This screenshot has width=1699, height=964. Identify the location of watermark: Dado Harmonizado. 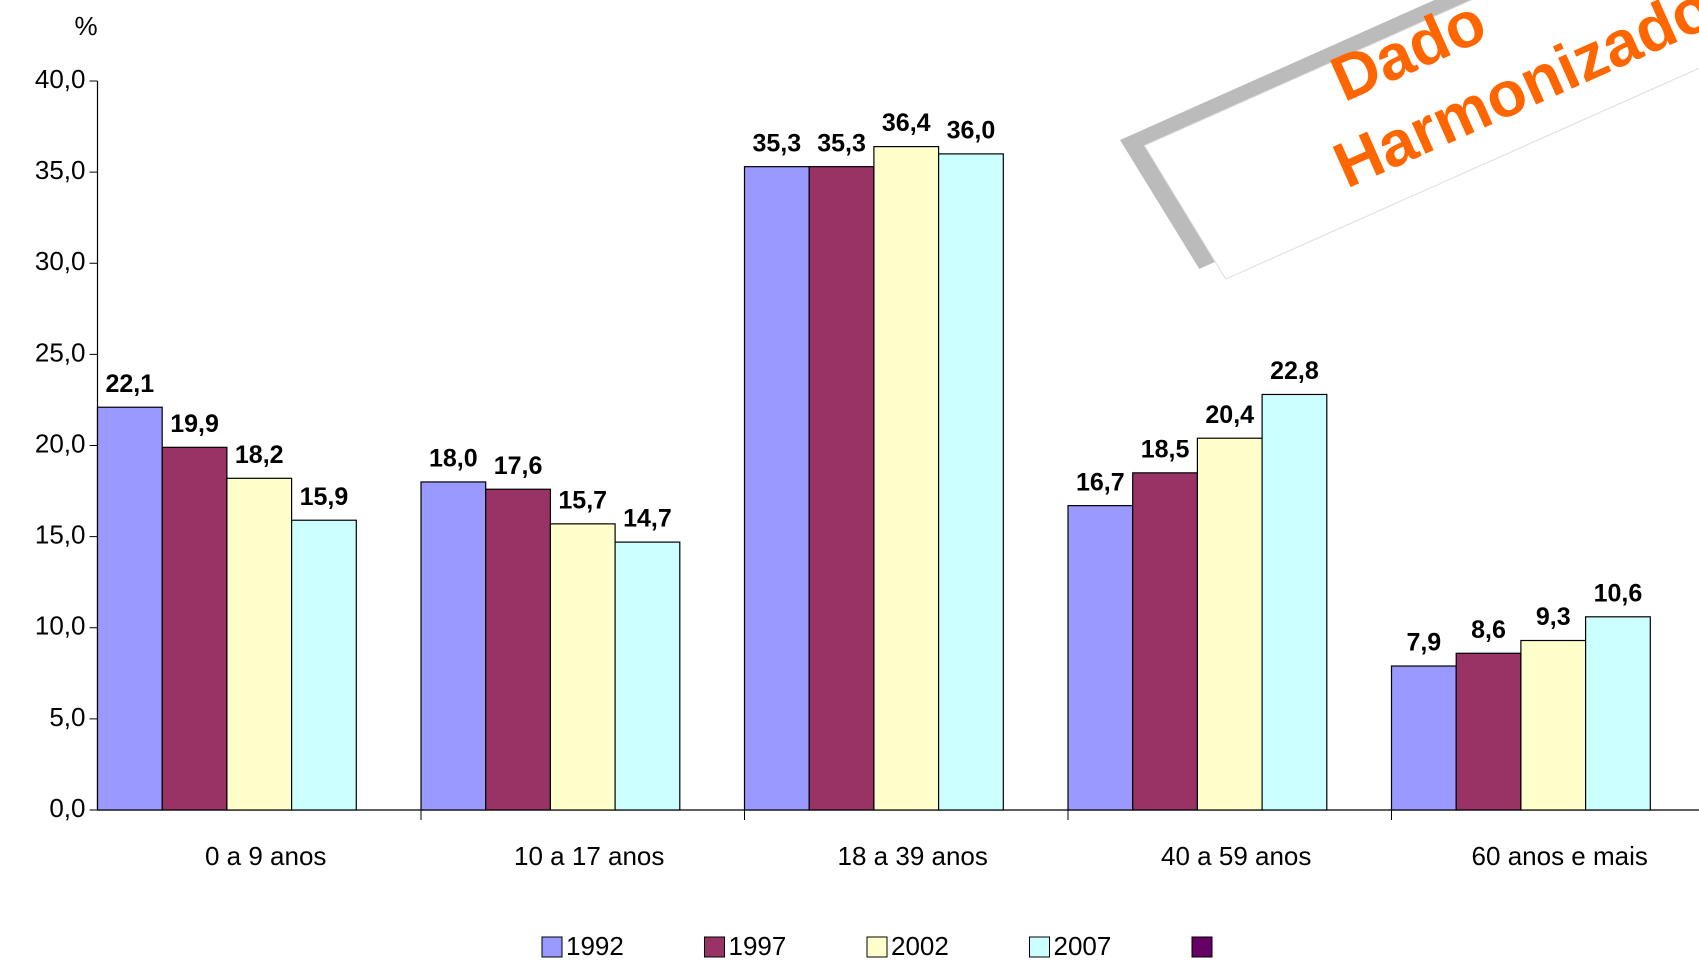
(1409, 140).